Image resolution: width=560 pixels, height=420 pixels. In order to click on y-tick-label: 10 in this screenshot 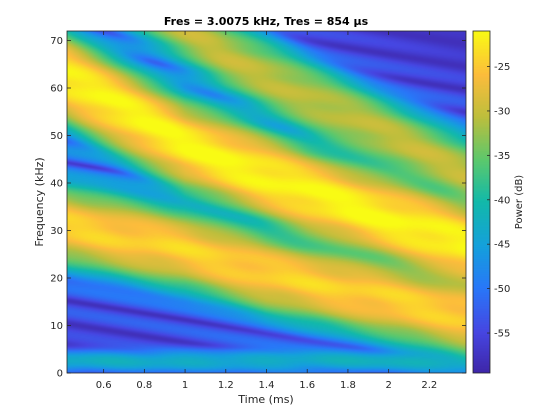, I will do `click(56, 326)`.